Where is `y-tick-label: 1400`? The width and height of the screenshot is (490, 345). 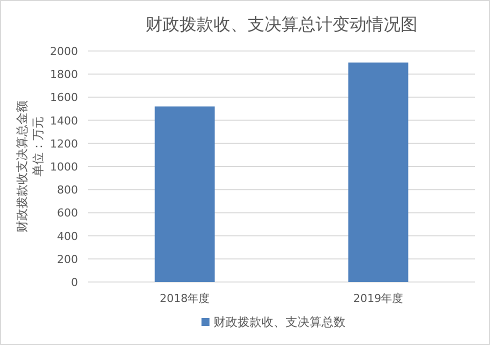
y-tick-label: 1400 is located at coordinates (64, 121).